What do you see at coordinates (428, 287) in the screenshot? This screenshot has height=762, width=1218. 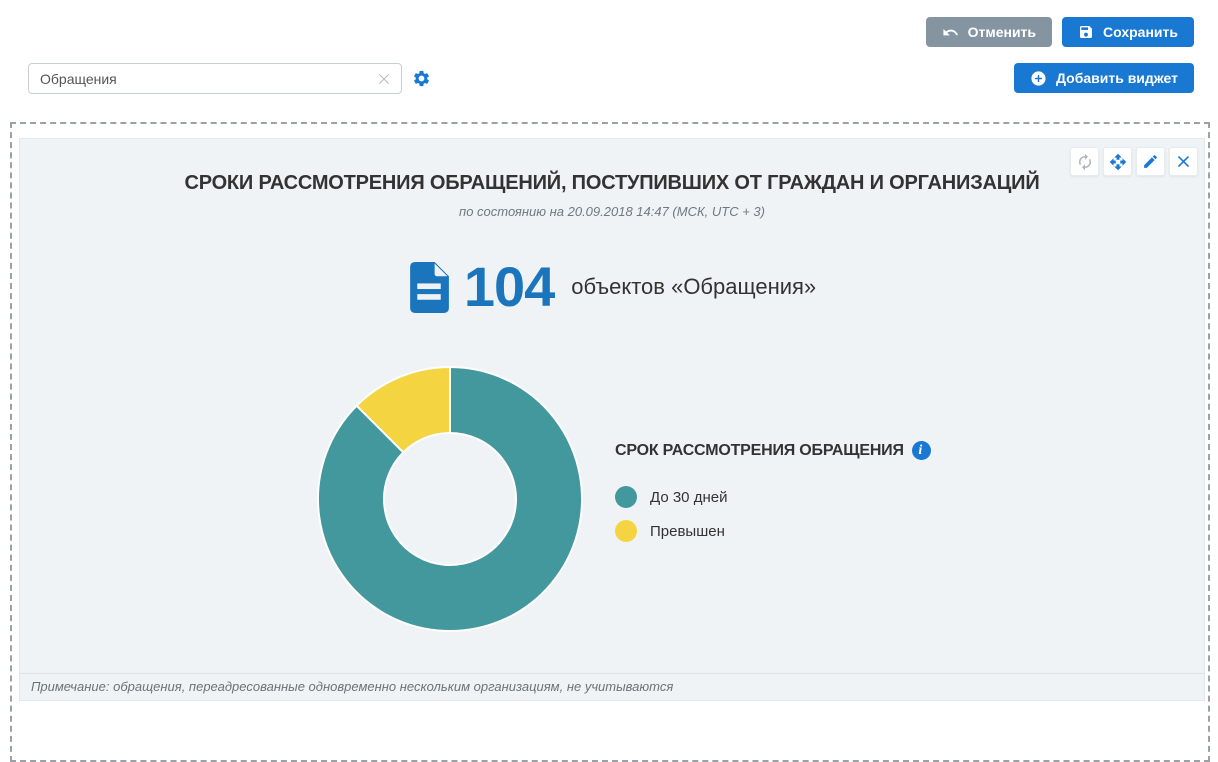 I see `document-icon` at bounding box center [428, 287].